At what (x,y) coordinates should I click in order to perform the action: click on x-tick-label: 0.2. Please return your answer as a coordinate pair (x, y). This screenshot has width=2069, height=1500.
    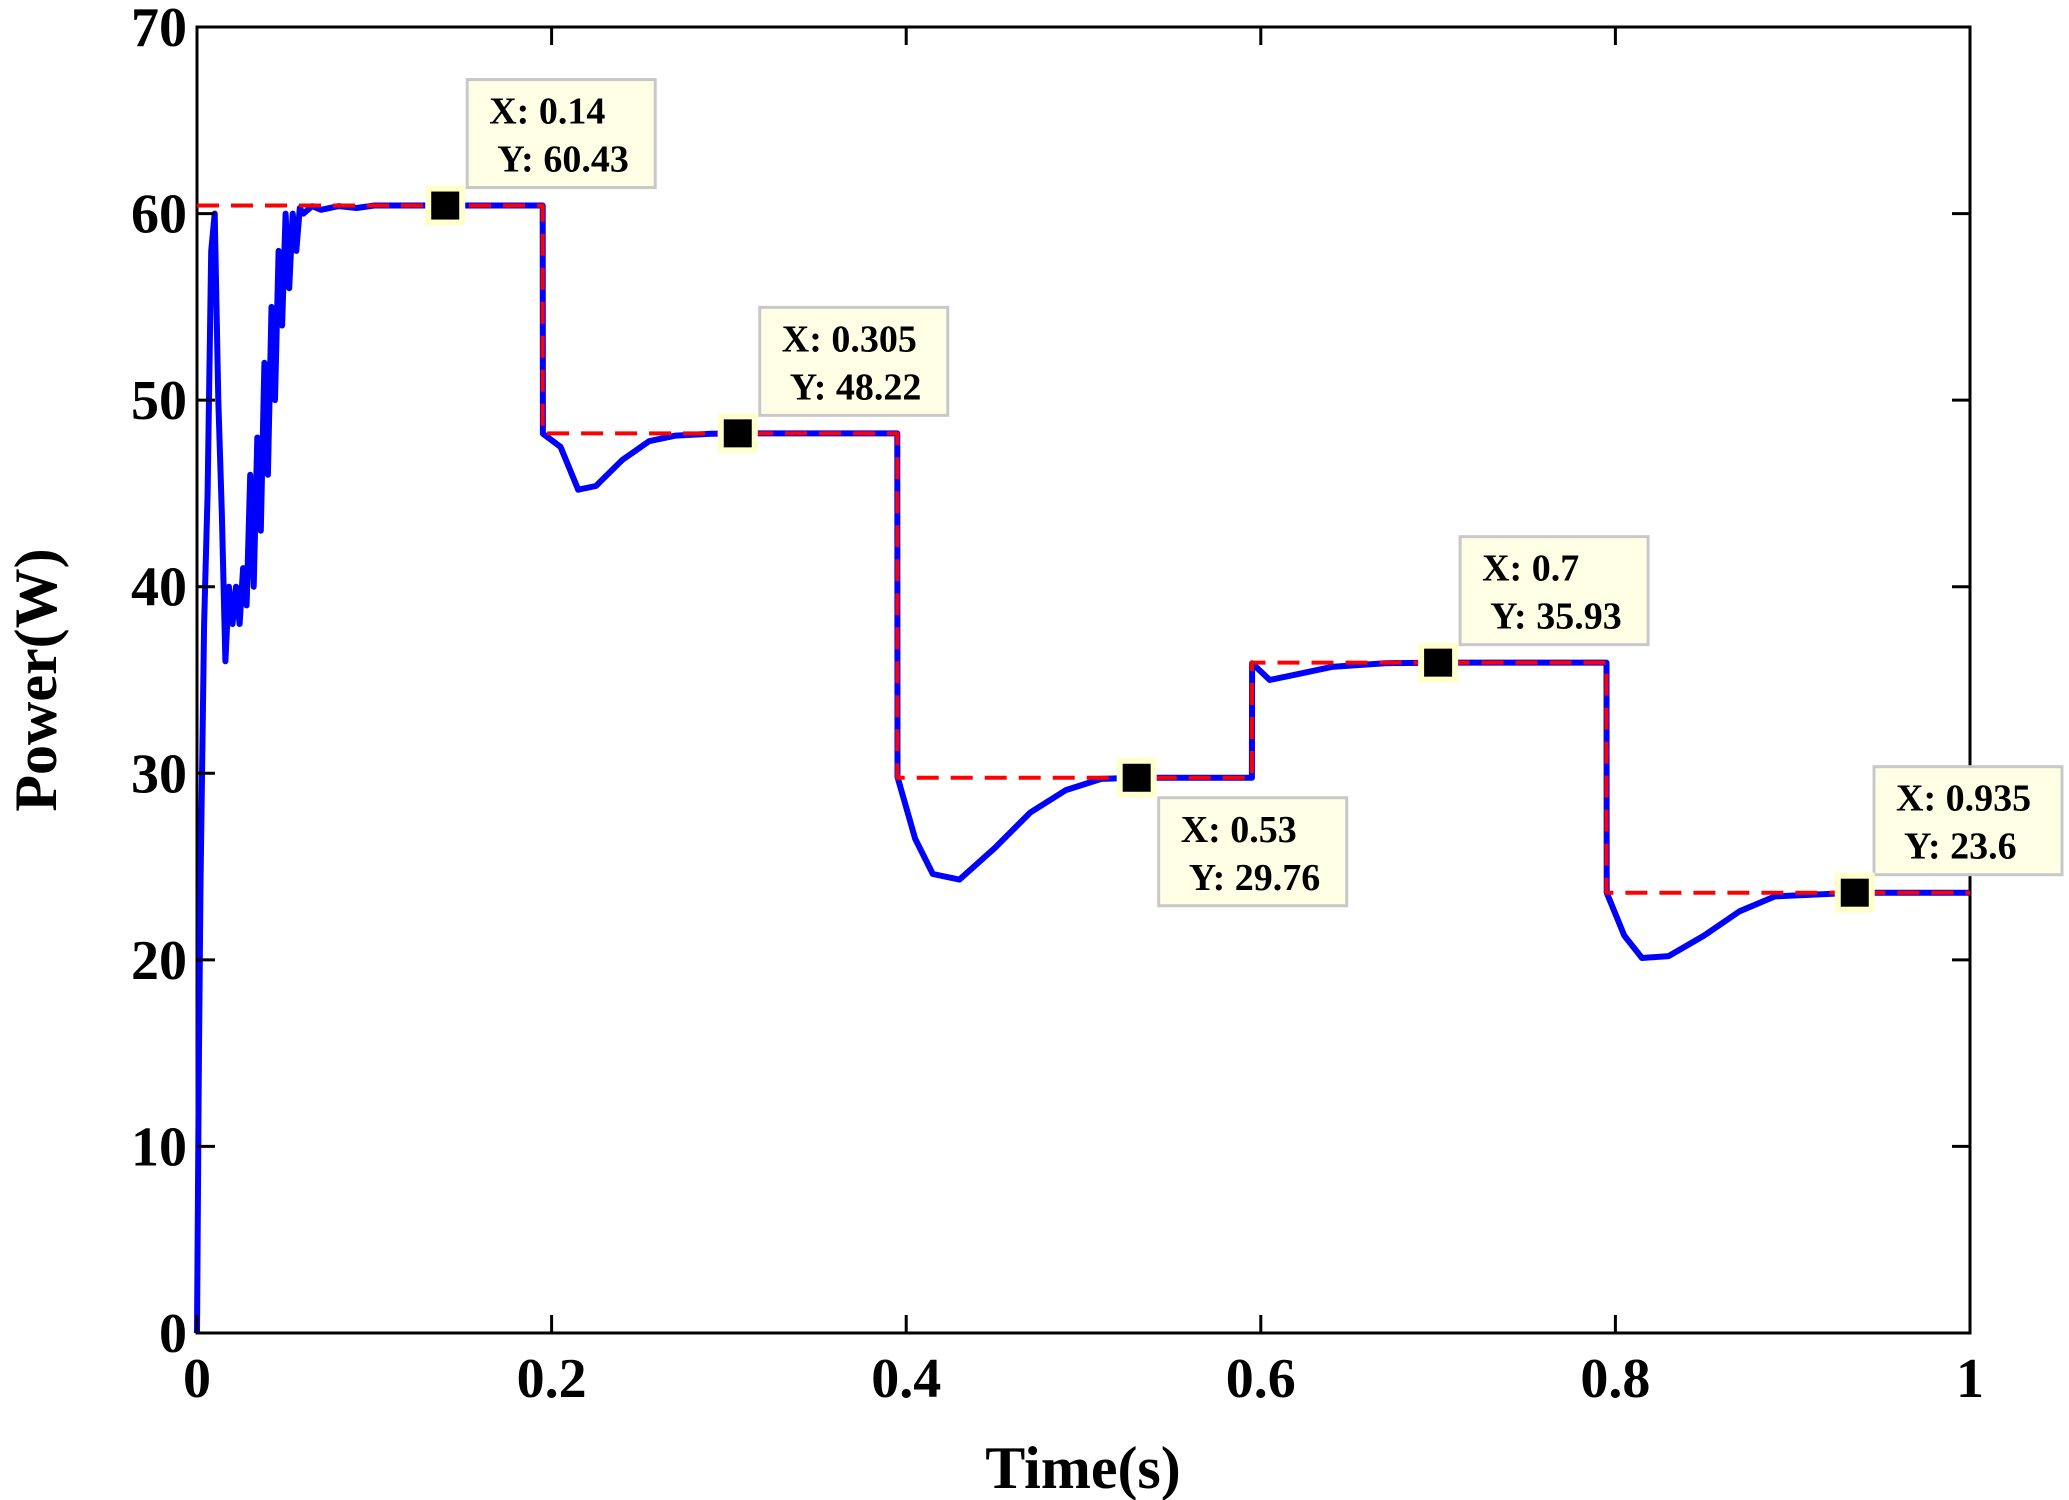
    Looking at the image, I should click on (552, 1379).